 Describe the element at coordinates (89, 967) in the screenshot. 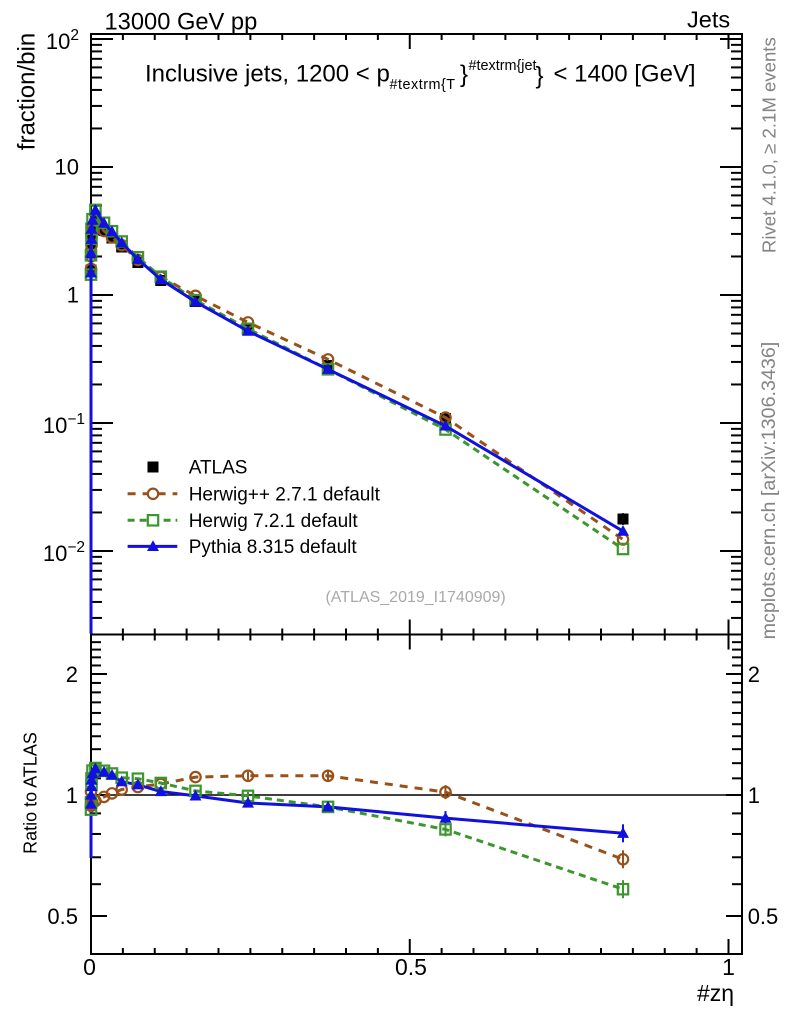

I see `svg-text: 0` at that location.